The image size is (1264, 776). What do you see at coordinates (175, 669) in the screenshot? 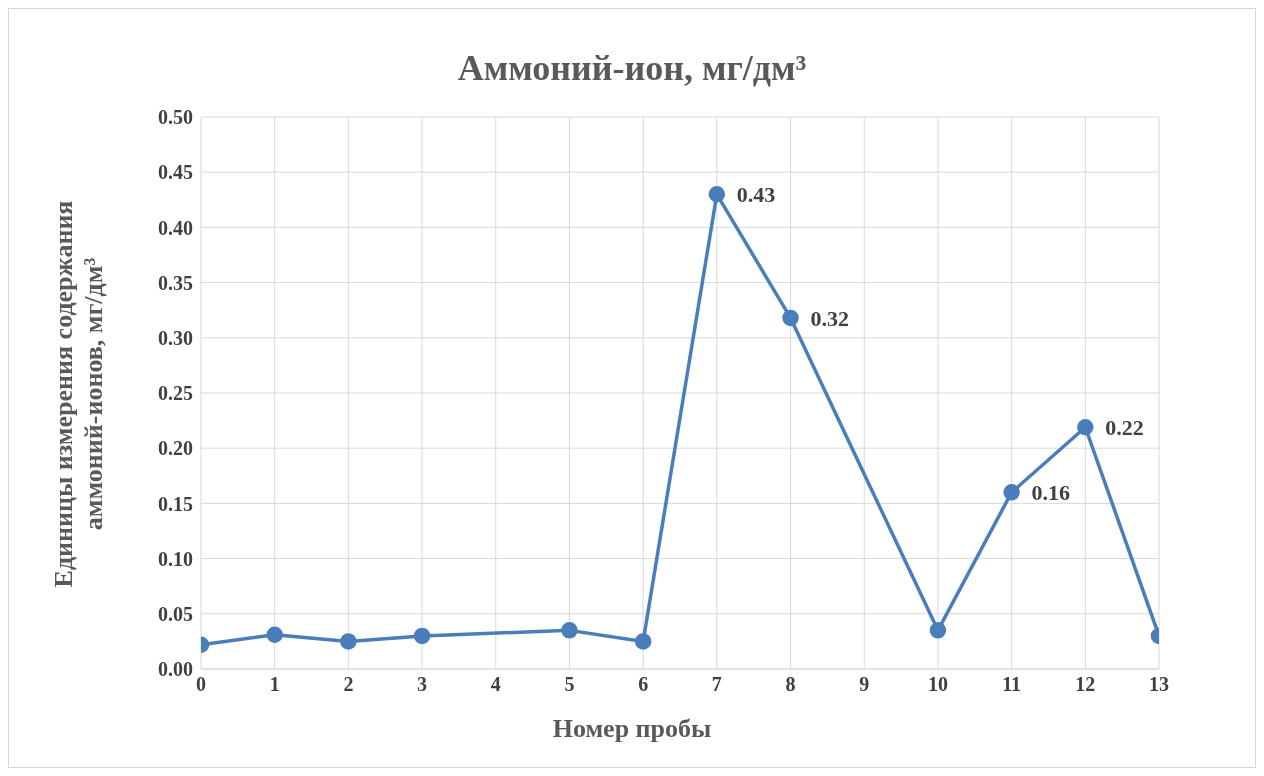
I see `y-tick-label: 0.00` at bounding box center [175, 669].